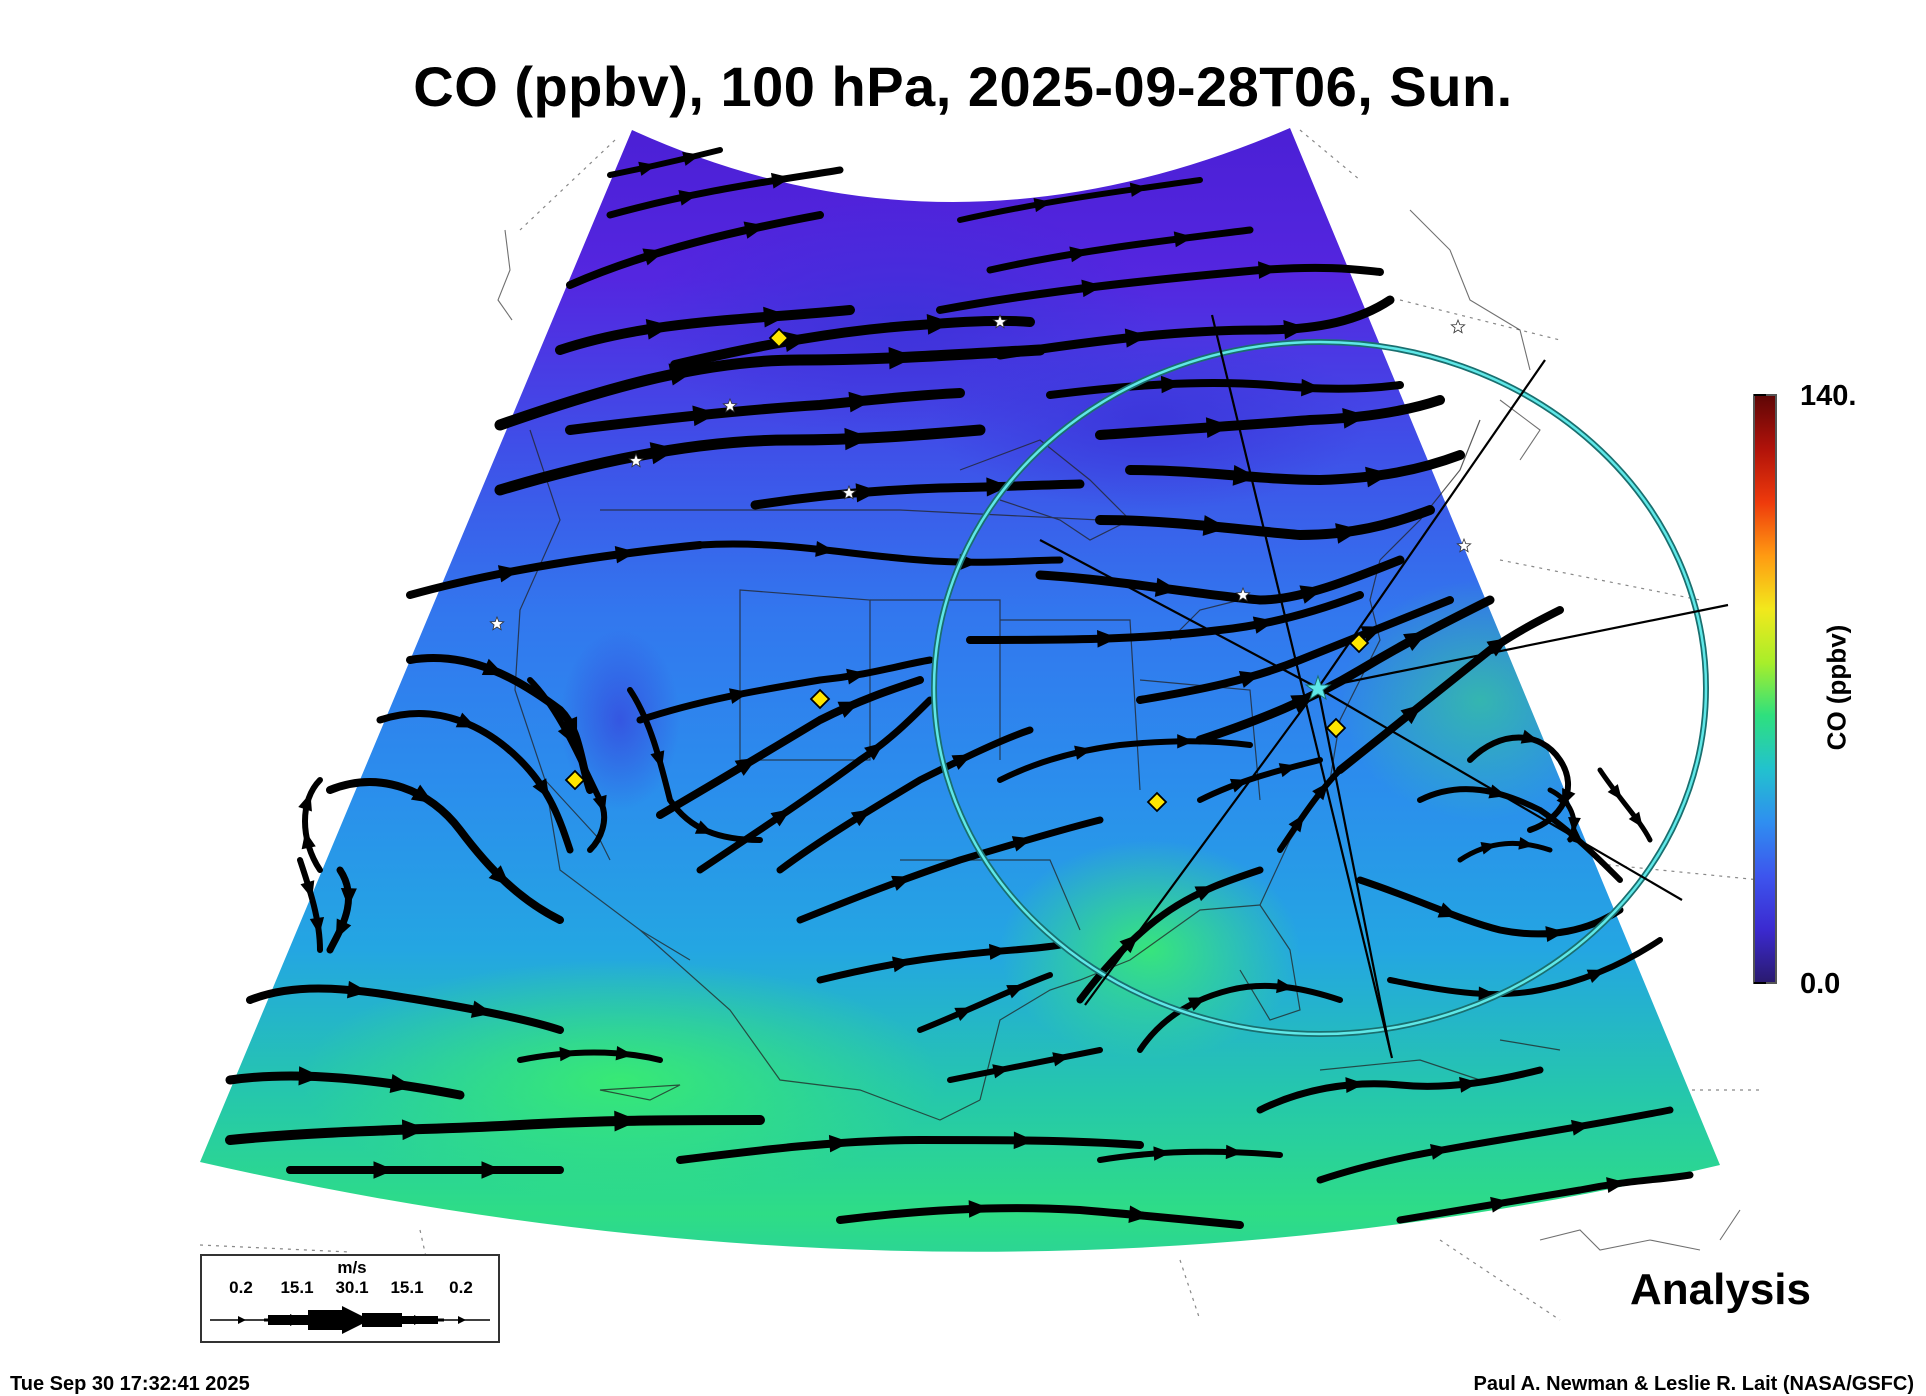 Image resolution: width=1926 pixels, height=1396 pixels. Describe the element at coordinates (1836, 687) in the screenshot. I see `colorbar-title: CO (ppbv)` at that location.